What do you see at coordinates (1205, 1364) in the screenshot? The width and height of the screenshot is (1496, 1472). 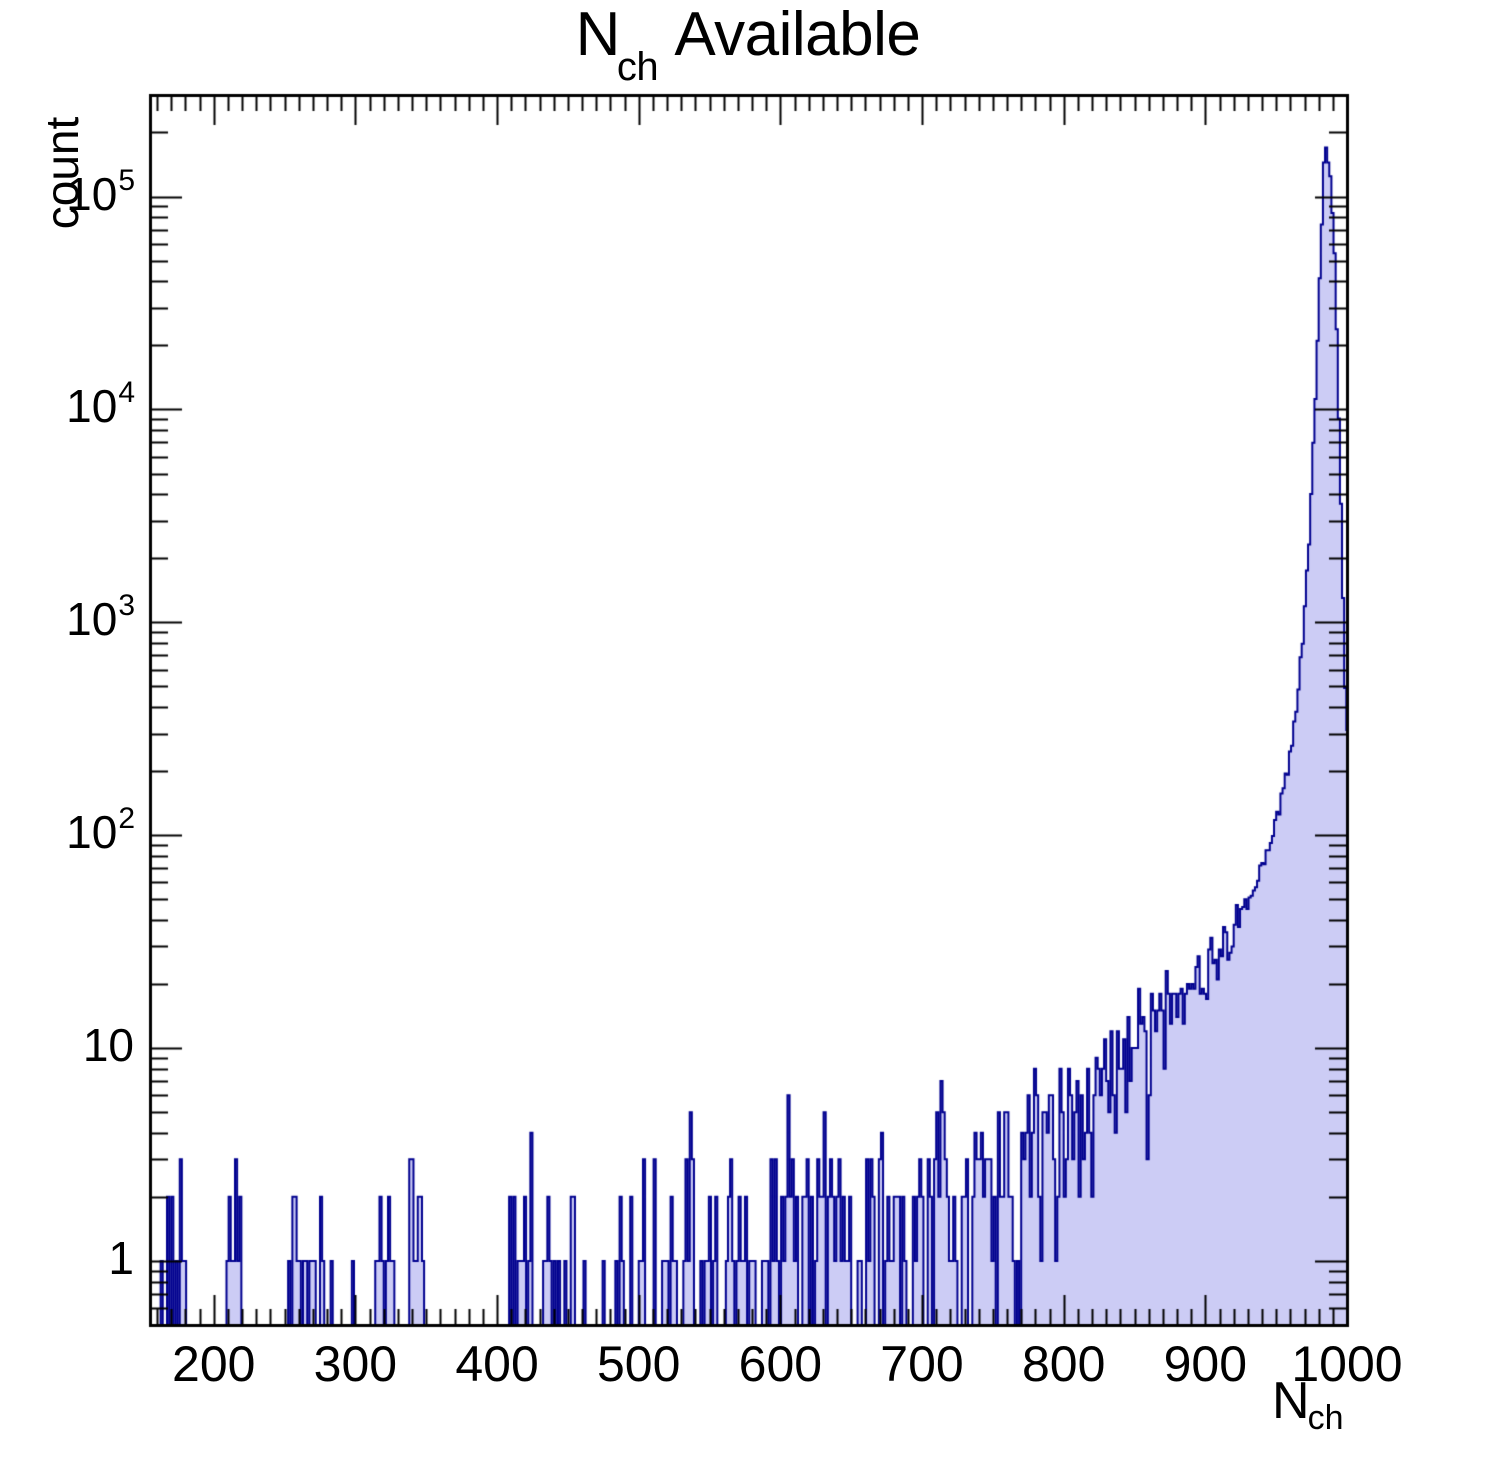 I see `x-tick-label: 900` at bounding box center [1205, 1364].